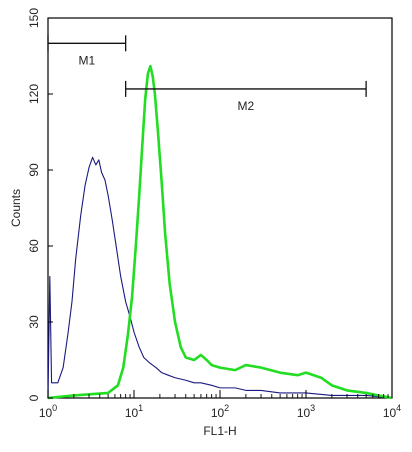  What do you see at coordinates (219, 431) in the screenshot?
I see `x-axis-title: FL1-H` at bounding box center [219, 431].